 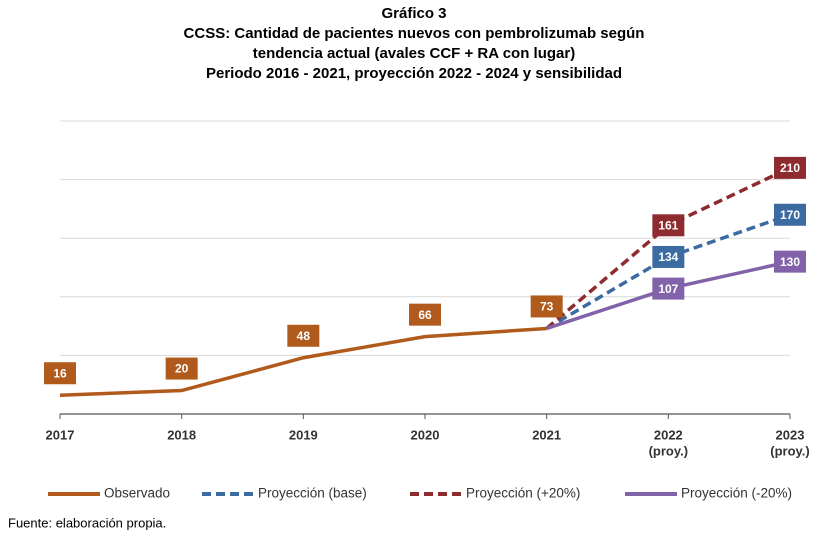 I want to click on data-label: 107, so click(x=668, y=289).